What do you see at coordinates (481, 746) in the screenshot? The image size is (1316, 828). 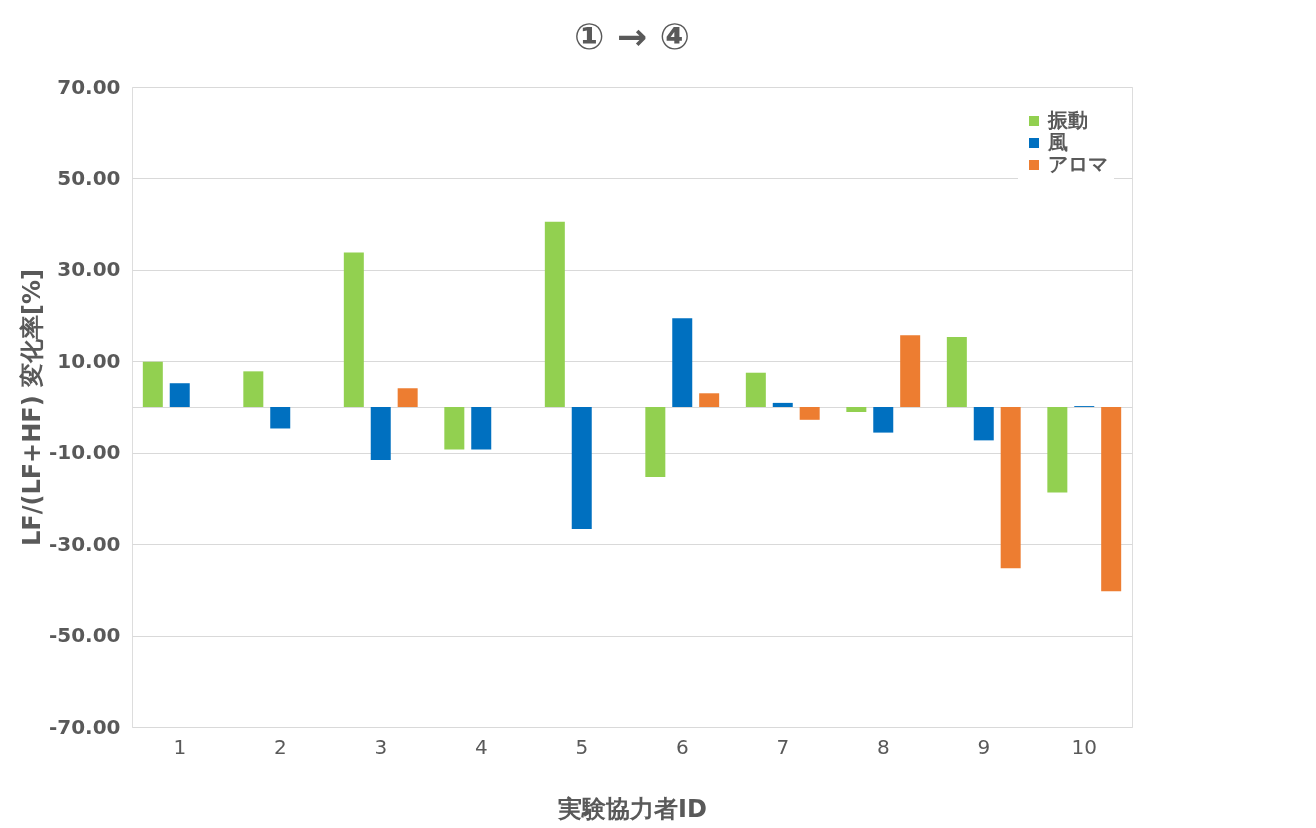 I see `x-tick-label: 4` at bounding box center [481, 746].